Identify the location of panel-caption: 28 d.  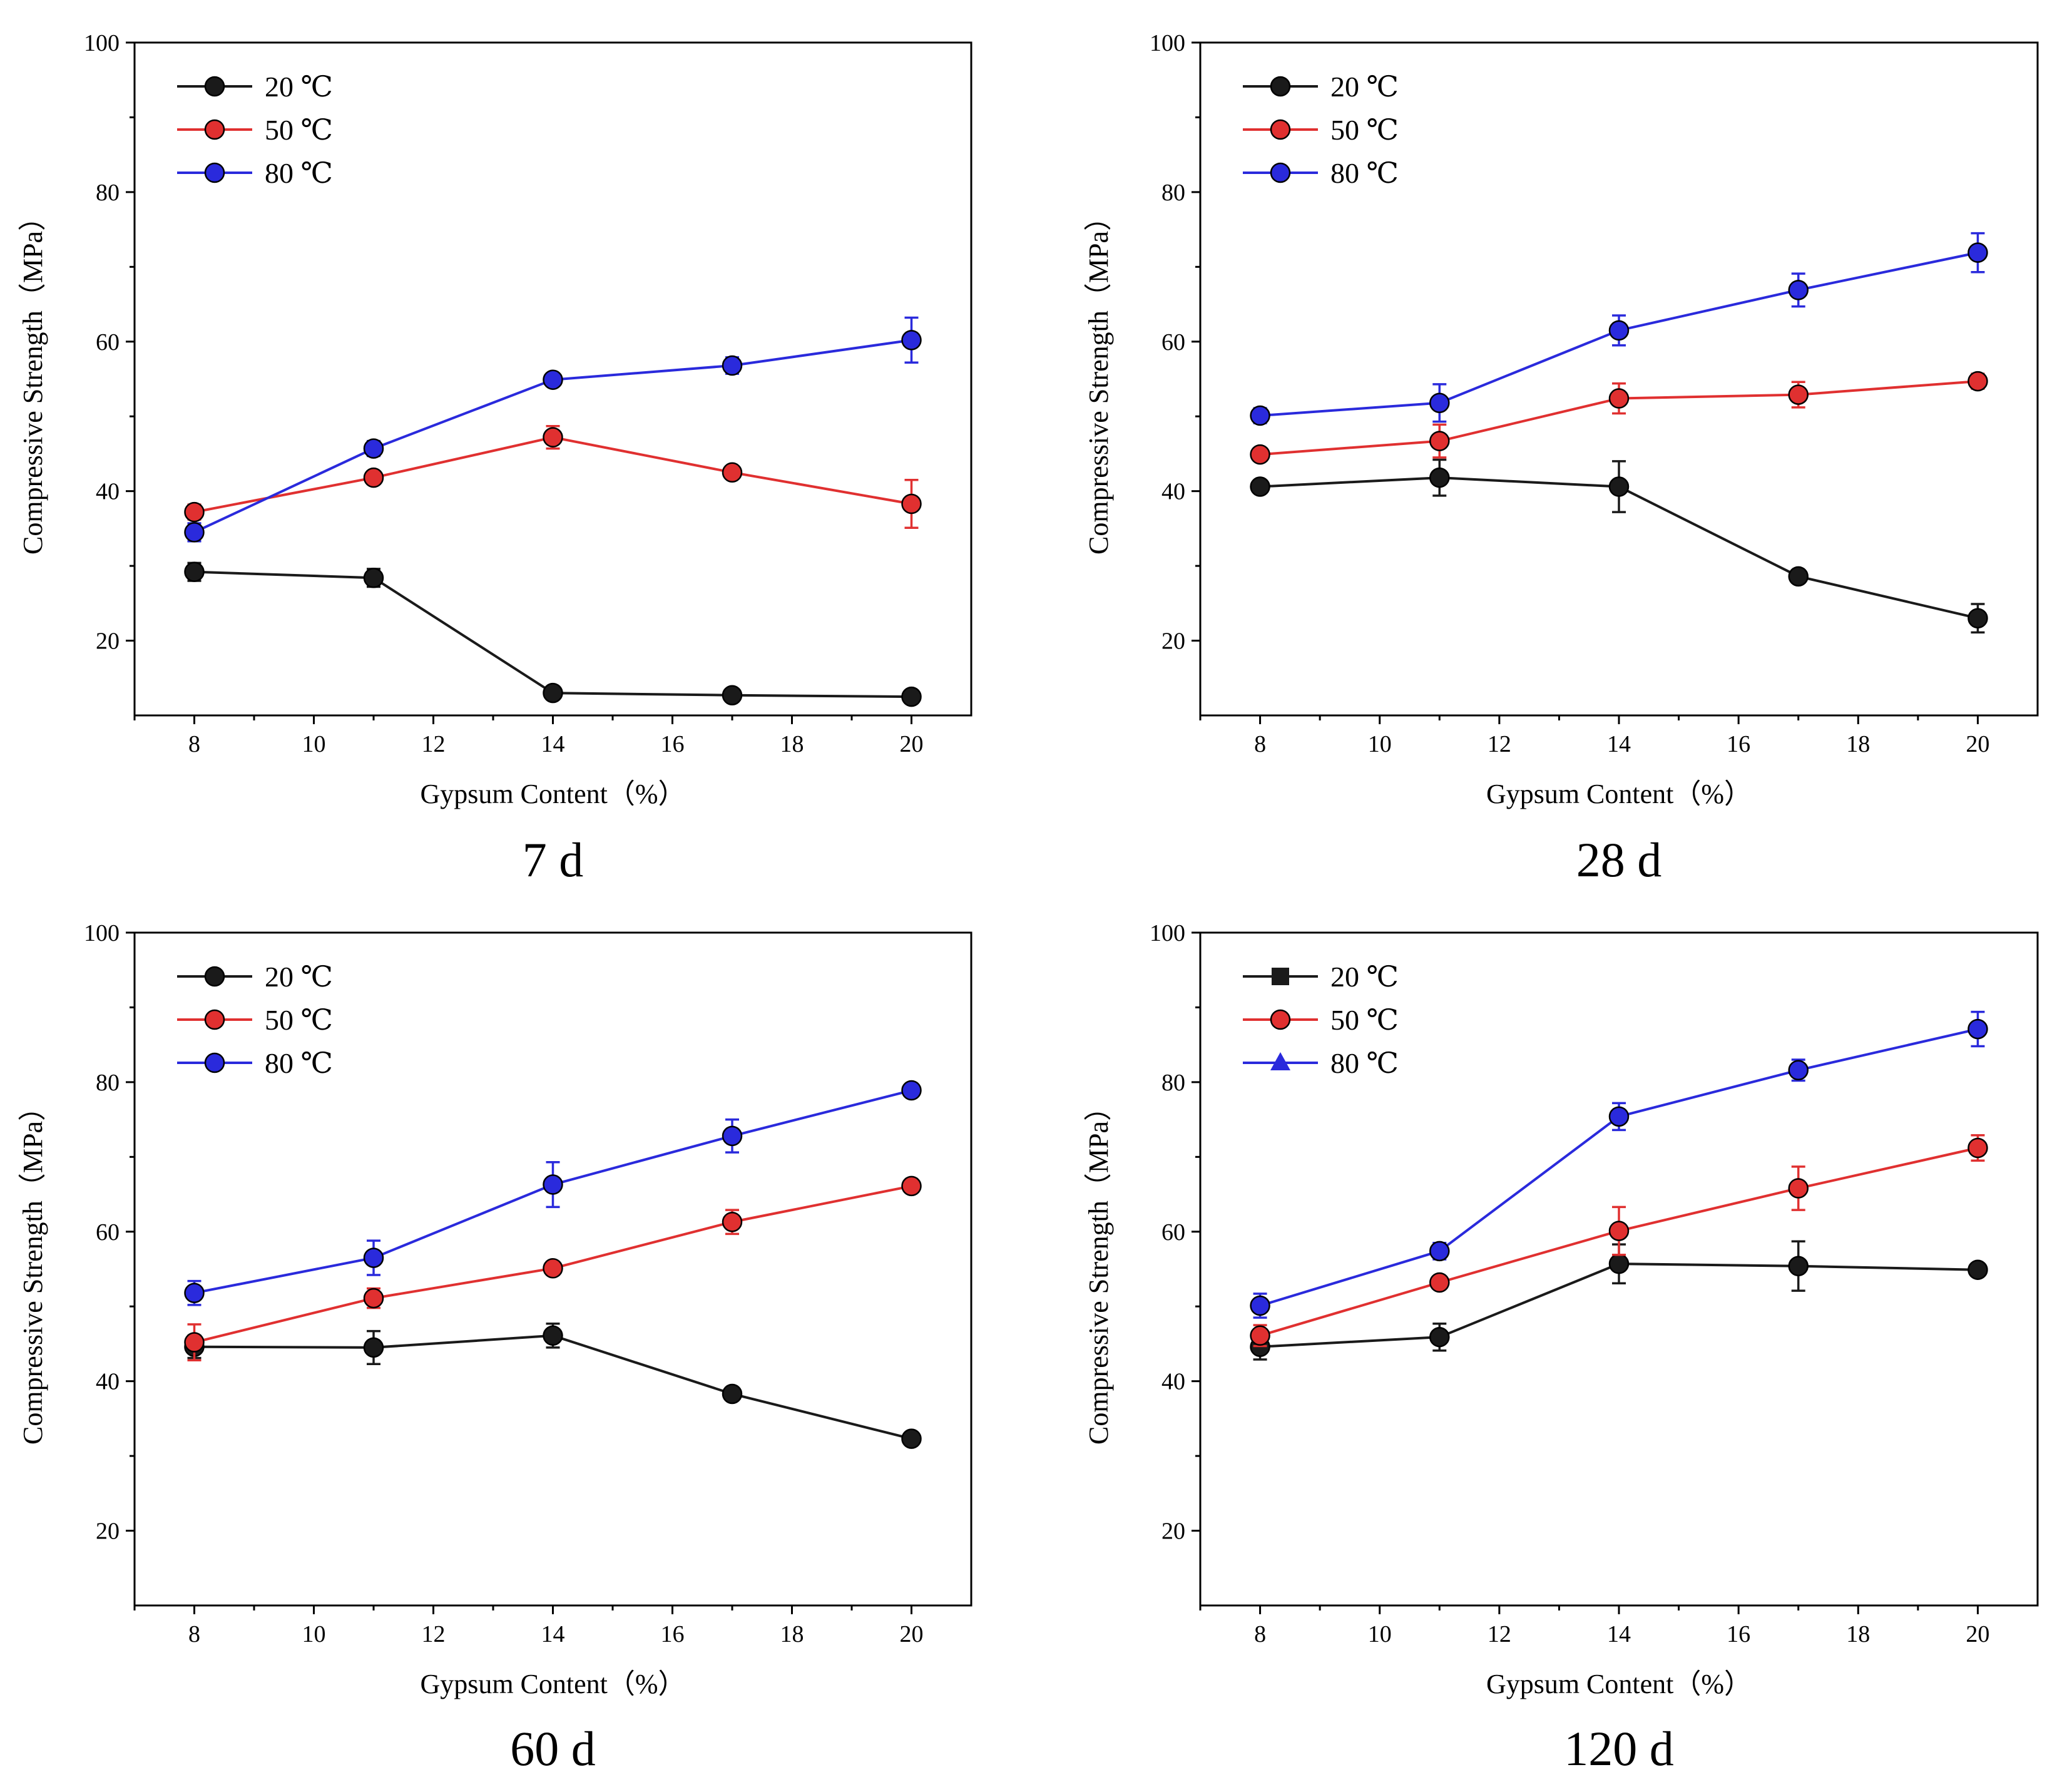
(1619, 859).